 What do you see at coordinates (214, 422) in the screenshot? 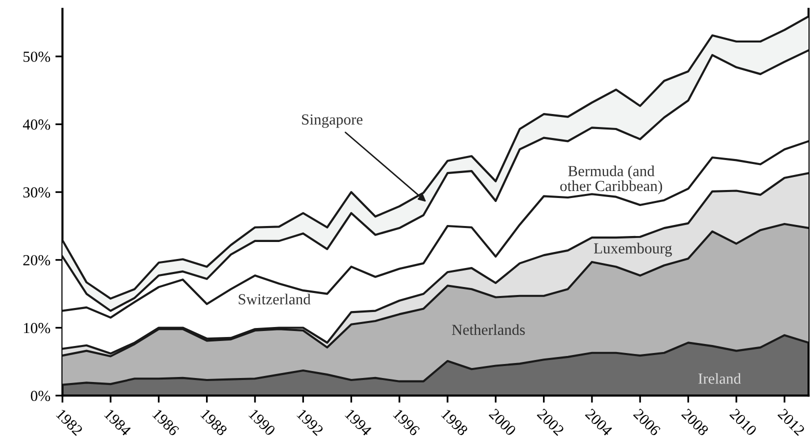
I see `x-tick-label: 1988` at bounding box center [214, 422].